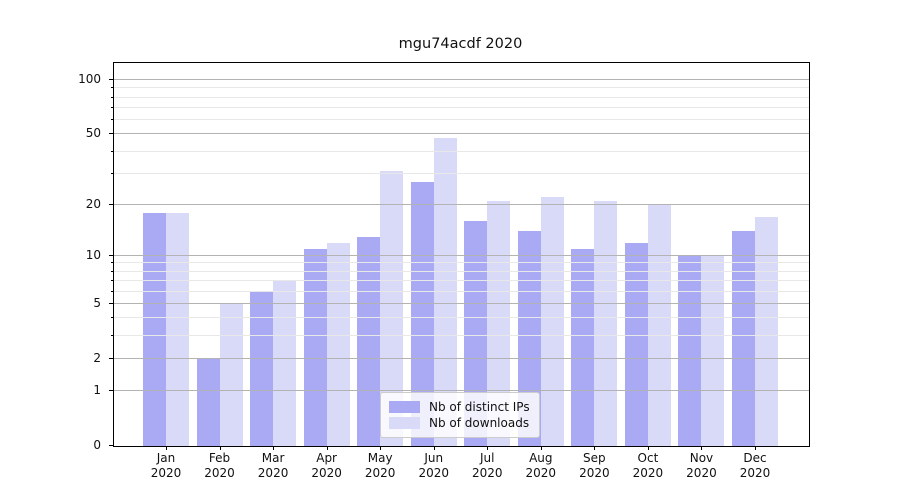  What do you see at coordinates (499, 323) in the screenshot?
I see `bar-downloads-jul` at bounding box center [499, 323].